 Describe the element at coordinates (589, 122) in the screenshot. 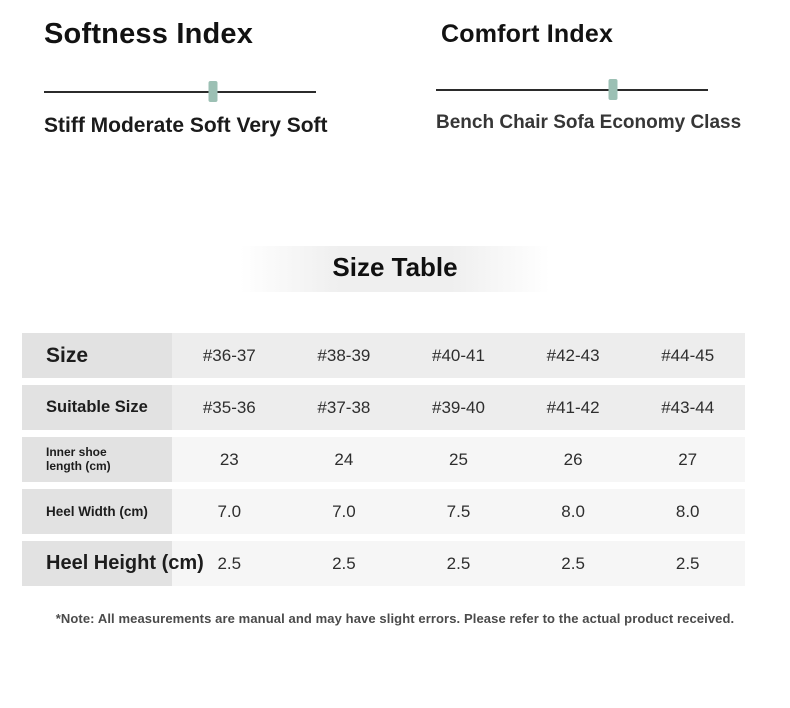

I see `comfort-scale-labels: Bench Chair Sofa Economy Class` at that location.